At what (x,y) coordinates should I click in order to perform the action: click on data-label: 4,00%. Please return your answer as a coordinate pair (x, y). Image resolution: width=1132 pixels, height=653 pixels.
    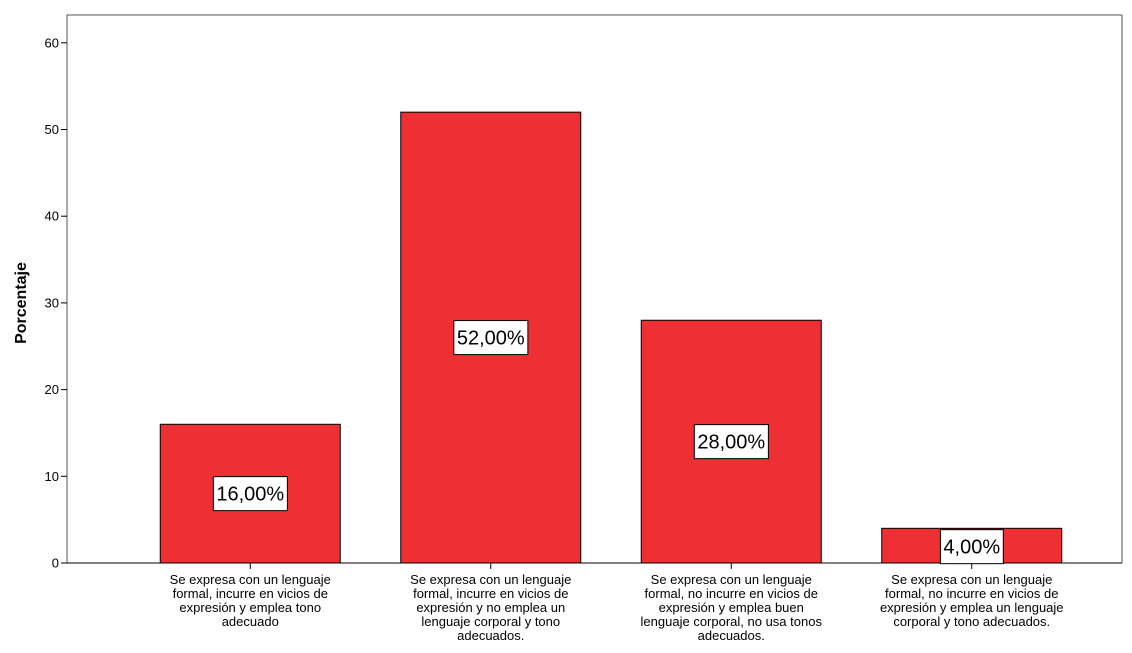
    Looking at the image, I should click on (971, 547).